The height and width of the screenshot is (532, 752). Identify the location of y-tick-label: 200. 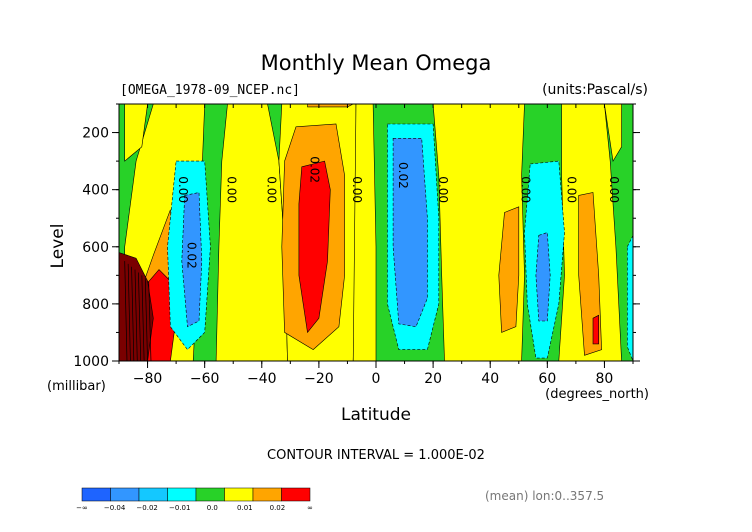
(95, 134).